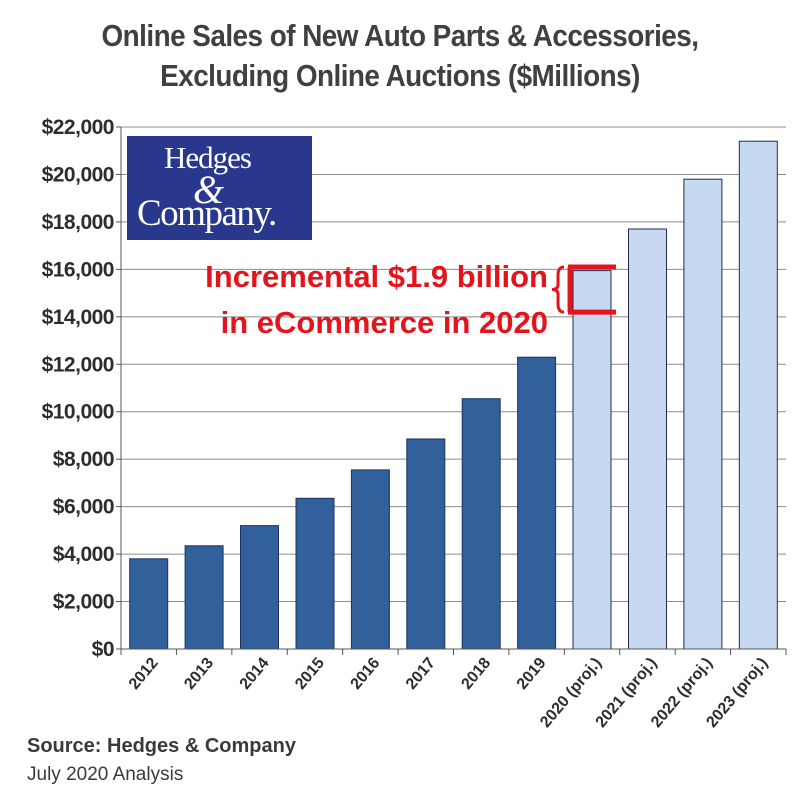  Describe the element at coordinates (476, 674) in the screenshot. I see `x-tick-label: 2018` at that location.